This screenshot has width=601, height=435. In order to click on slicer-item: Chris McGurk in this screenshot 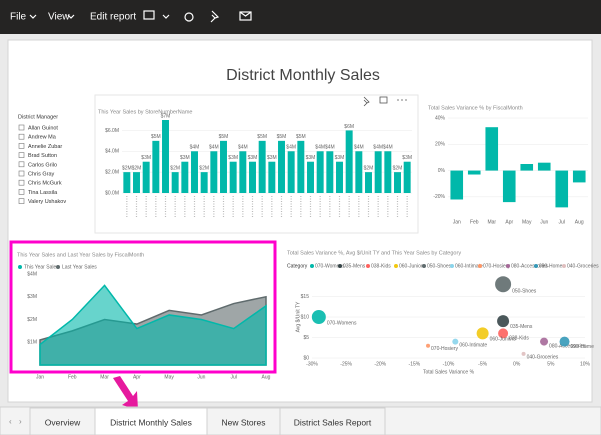, I will do `click(45, 184)`.